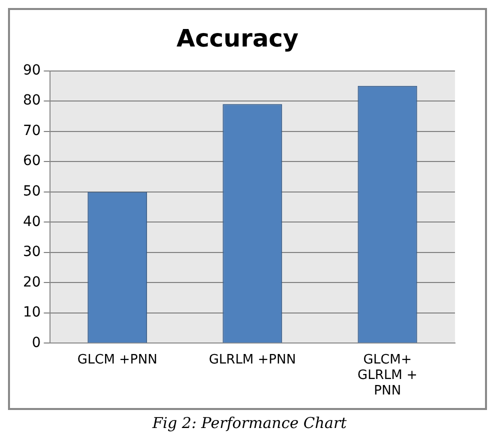  Describe the element at coordinates (252, 360) in the screenshot. I see `x-tick-label: GLRLM +PNN` at that location.